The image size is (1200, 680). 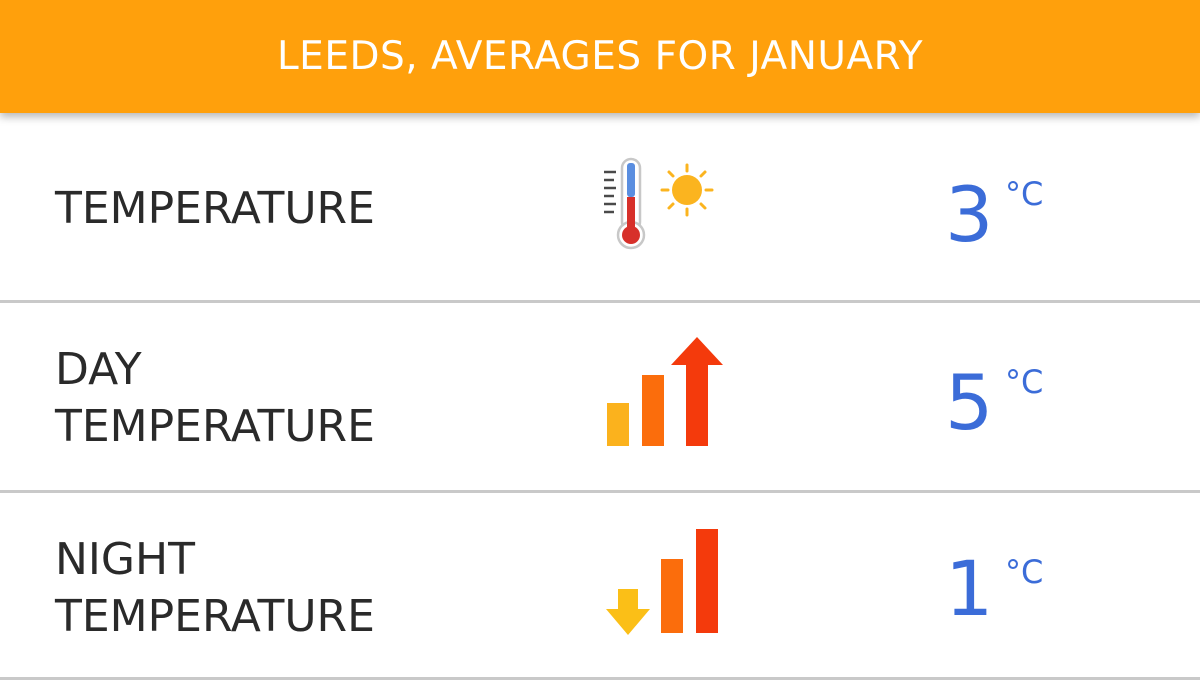 I want to click on bars-arrow-up-icon, so click(x=665, y=392).